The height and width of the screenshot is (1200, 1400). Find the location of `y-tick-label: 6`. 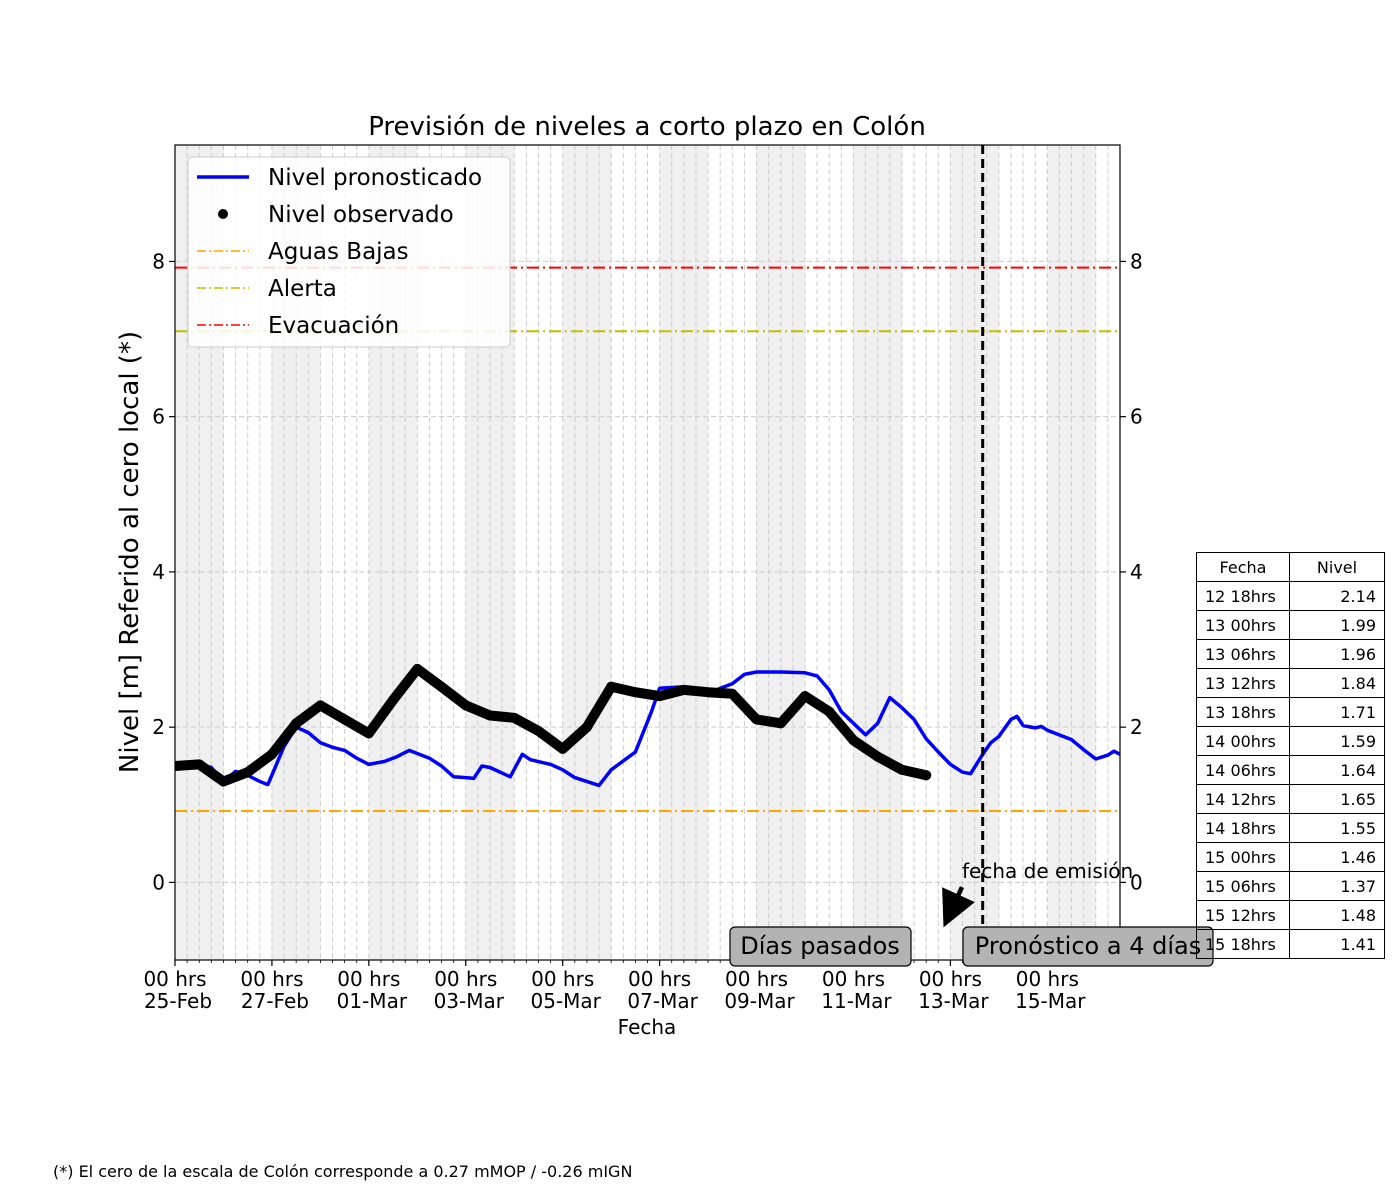

y-tick-label: 6 is located at coordinates (158, 417).